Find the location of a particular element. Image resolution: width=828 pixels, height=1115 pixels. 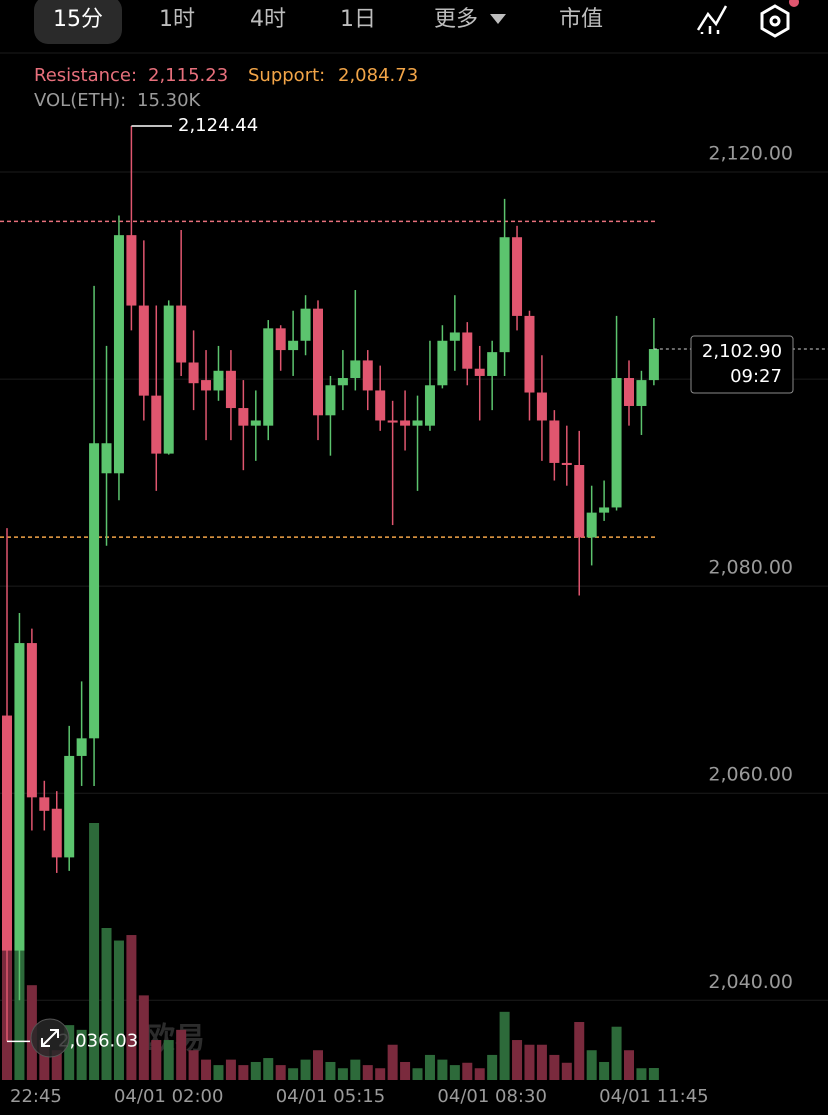

zoom-arrows is located at coordinates (50, 1038).